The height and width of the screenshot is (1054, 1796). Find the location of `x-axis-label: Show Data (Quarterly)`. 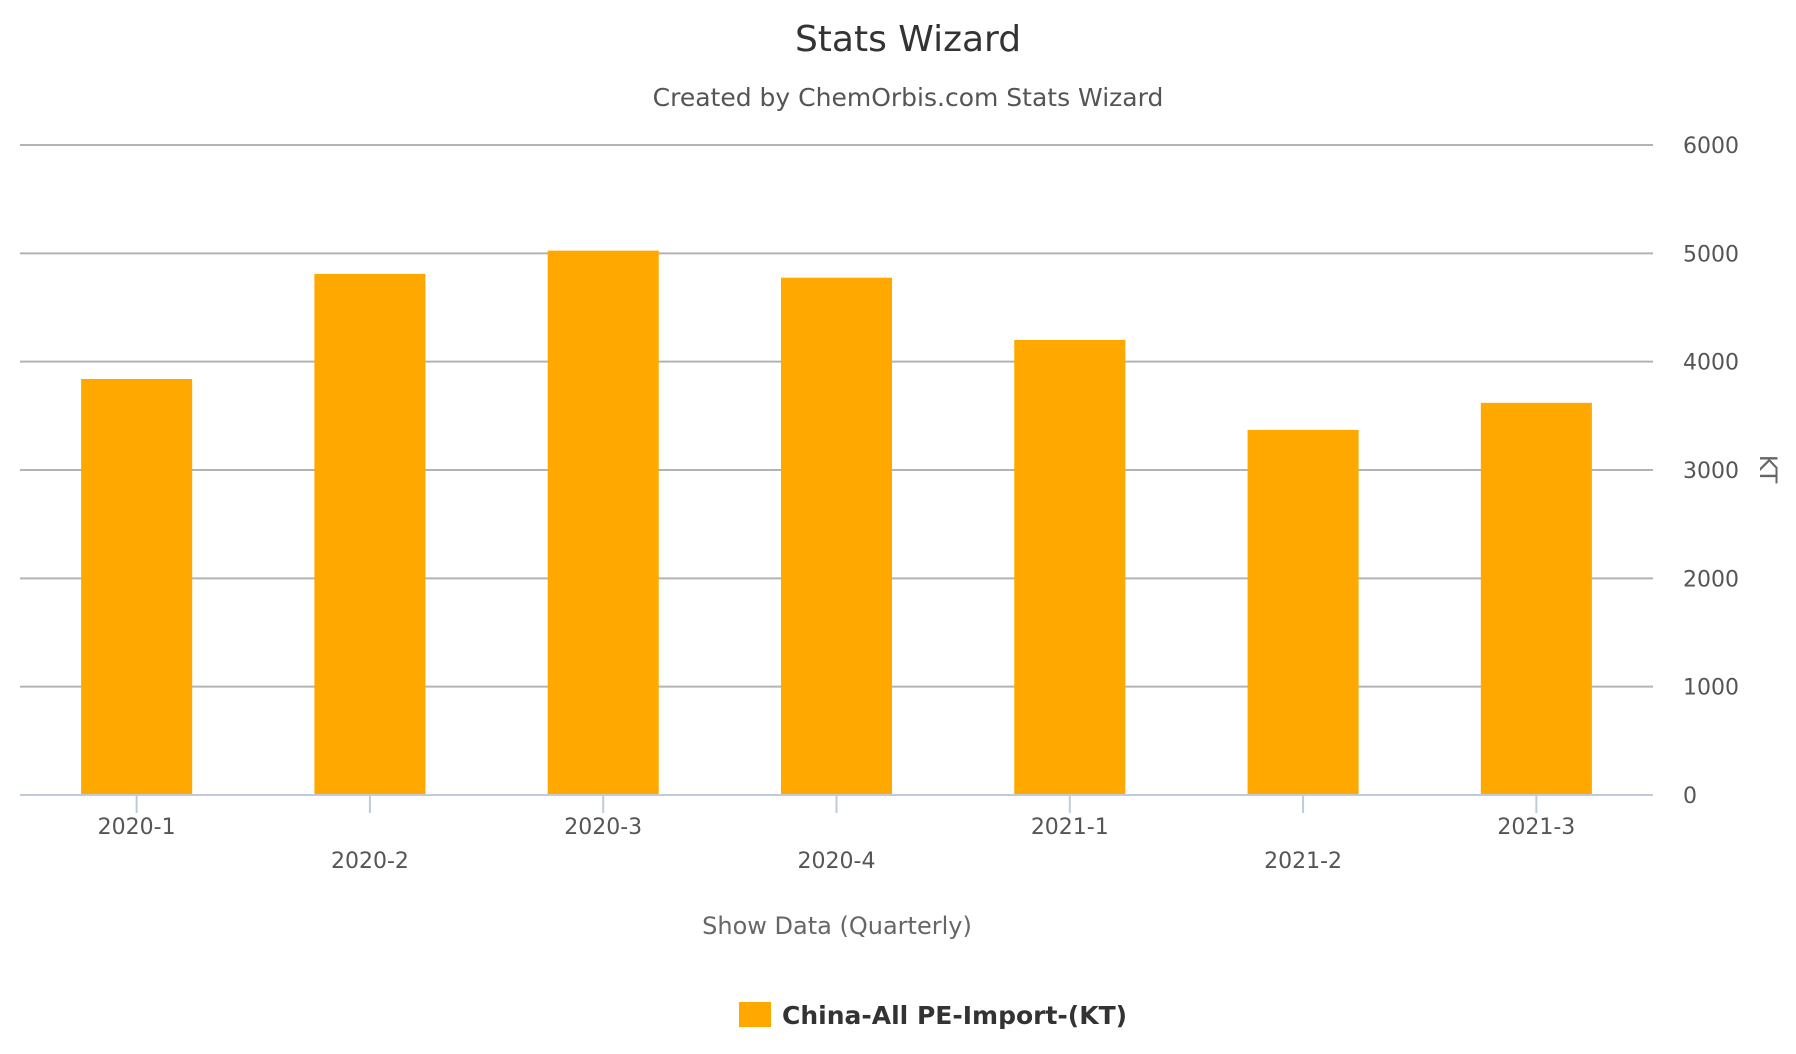

x-axis-label: Show Data (Quarterly) is located at coordinates (837, 926).